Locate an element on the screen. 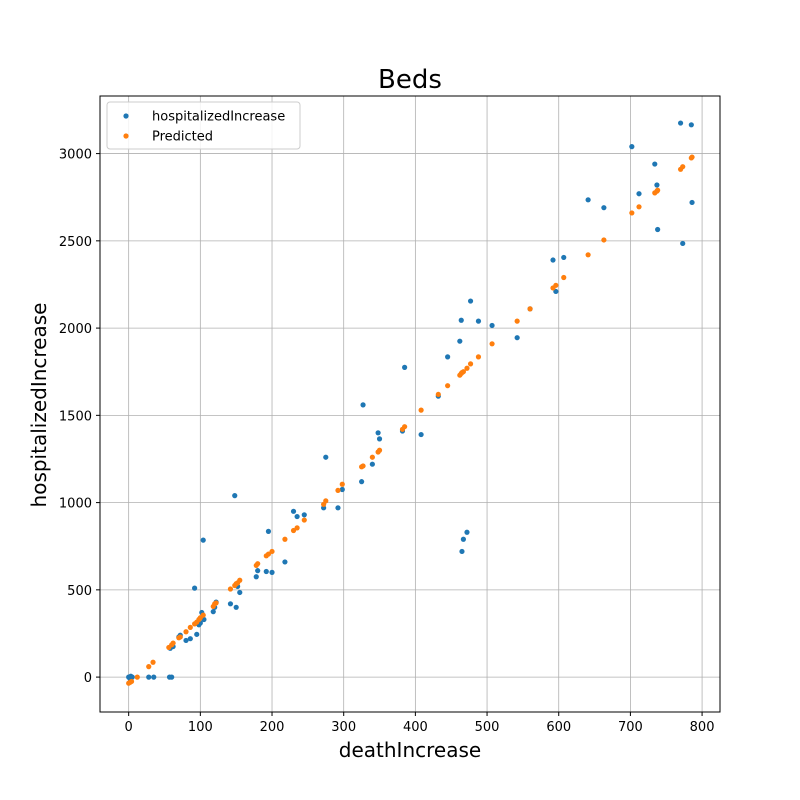  x-tick-label: 400 is located at coordinates (415, 727).